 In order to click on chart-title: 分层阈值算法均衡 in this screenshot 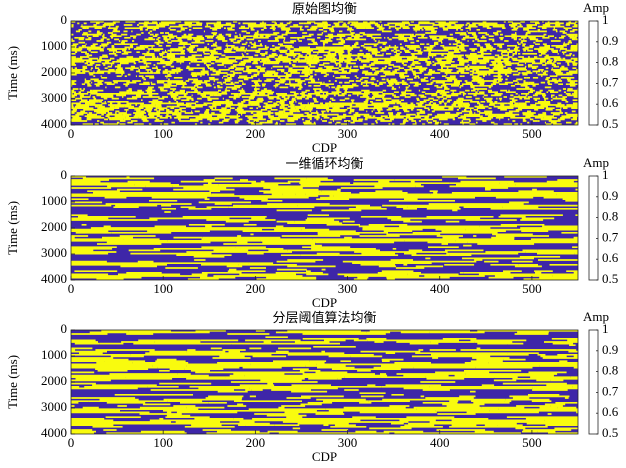, I will do `click(324, 317)`.